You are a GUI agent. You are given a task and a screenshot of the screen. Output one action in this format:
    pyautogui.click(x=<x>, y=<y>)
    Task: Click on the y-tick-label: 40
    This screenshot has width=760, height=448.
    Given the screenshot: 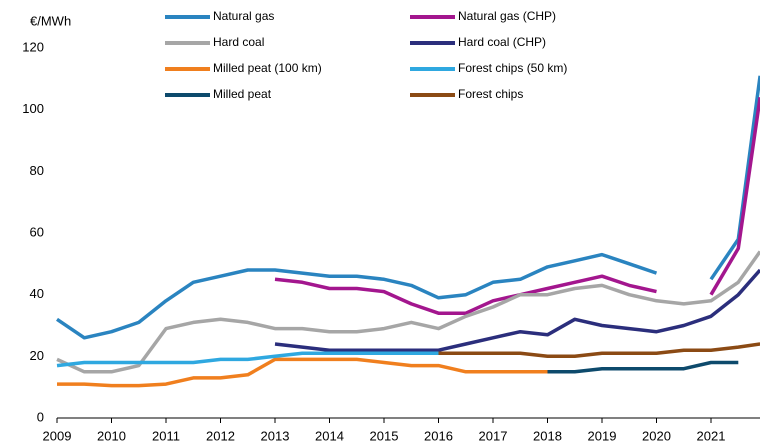 What is the action you would take?
    pyautogui.click(x=37, y=293)
    